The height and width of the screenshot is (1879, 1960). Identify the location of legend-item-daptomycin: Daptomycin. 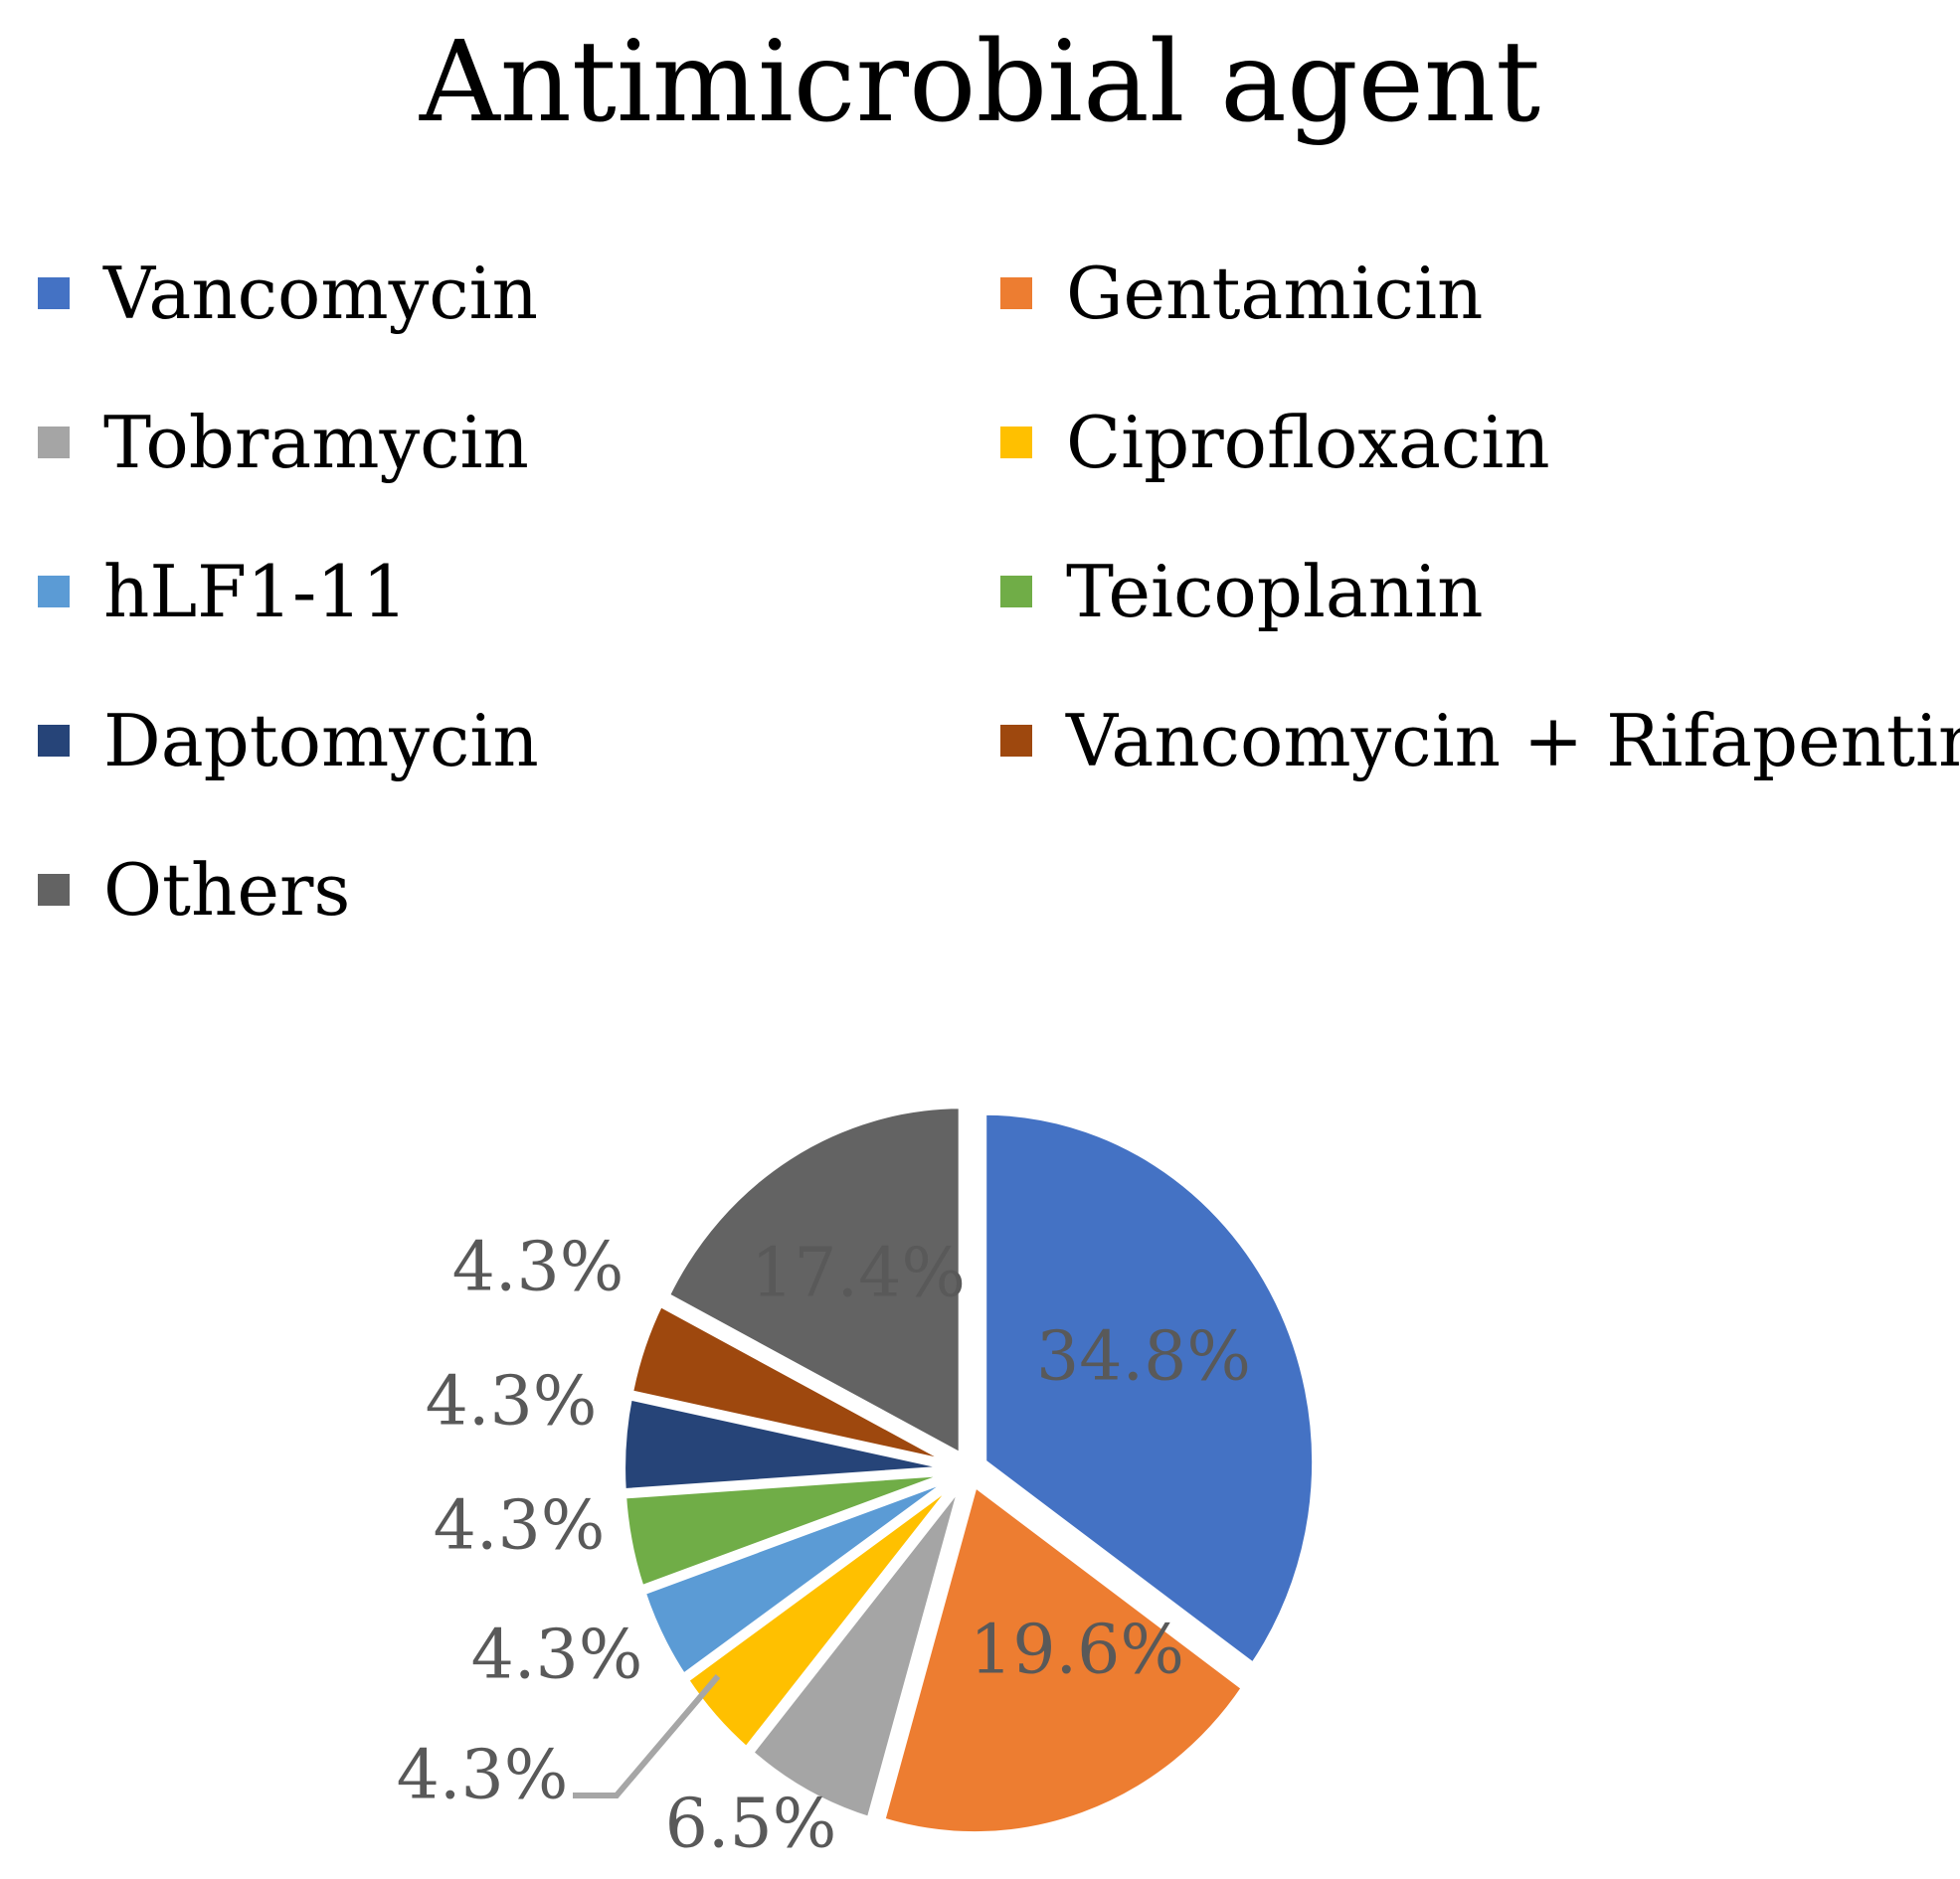
(288, 740).